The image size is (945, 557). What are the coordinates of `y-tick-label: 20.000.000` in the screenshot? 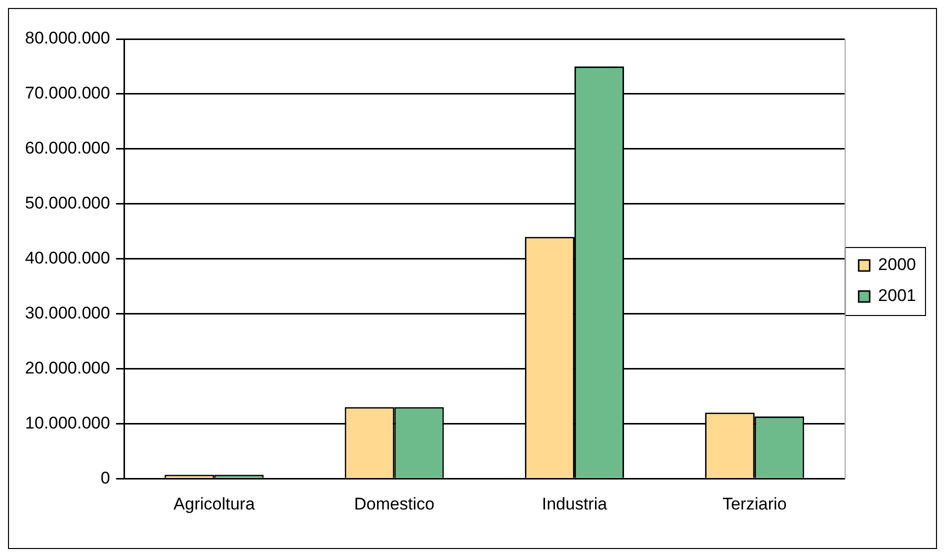 It's located at (67, 368).